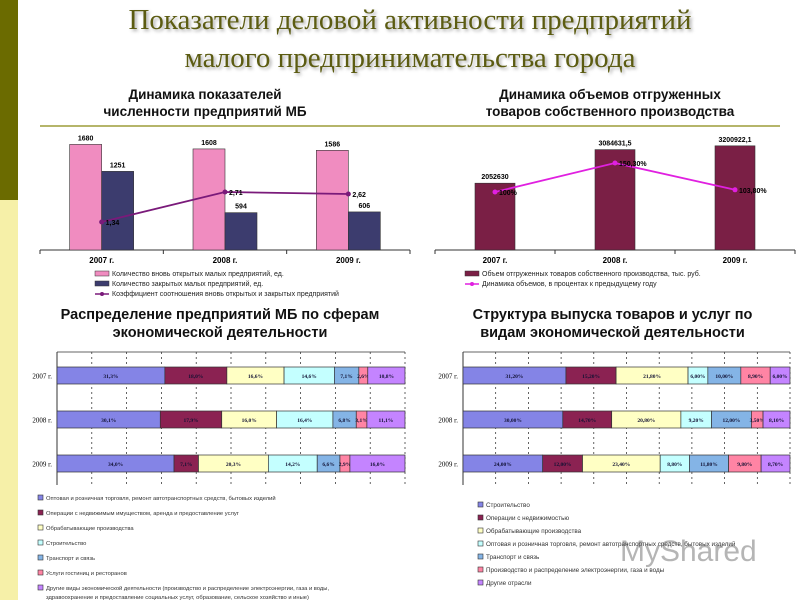  What do you see at coordinates (359, 195) in the screenshot?
I see `line-label: 2,62` at bounding box center [359, 195].